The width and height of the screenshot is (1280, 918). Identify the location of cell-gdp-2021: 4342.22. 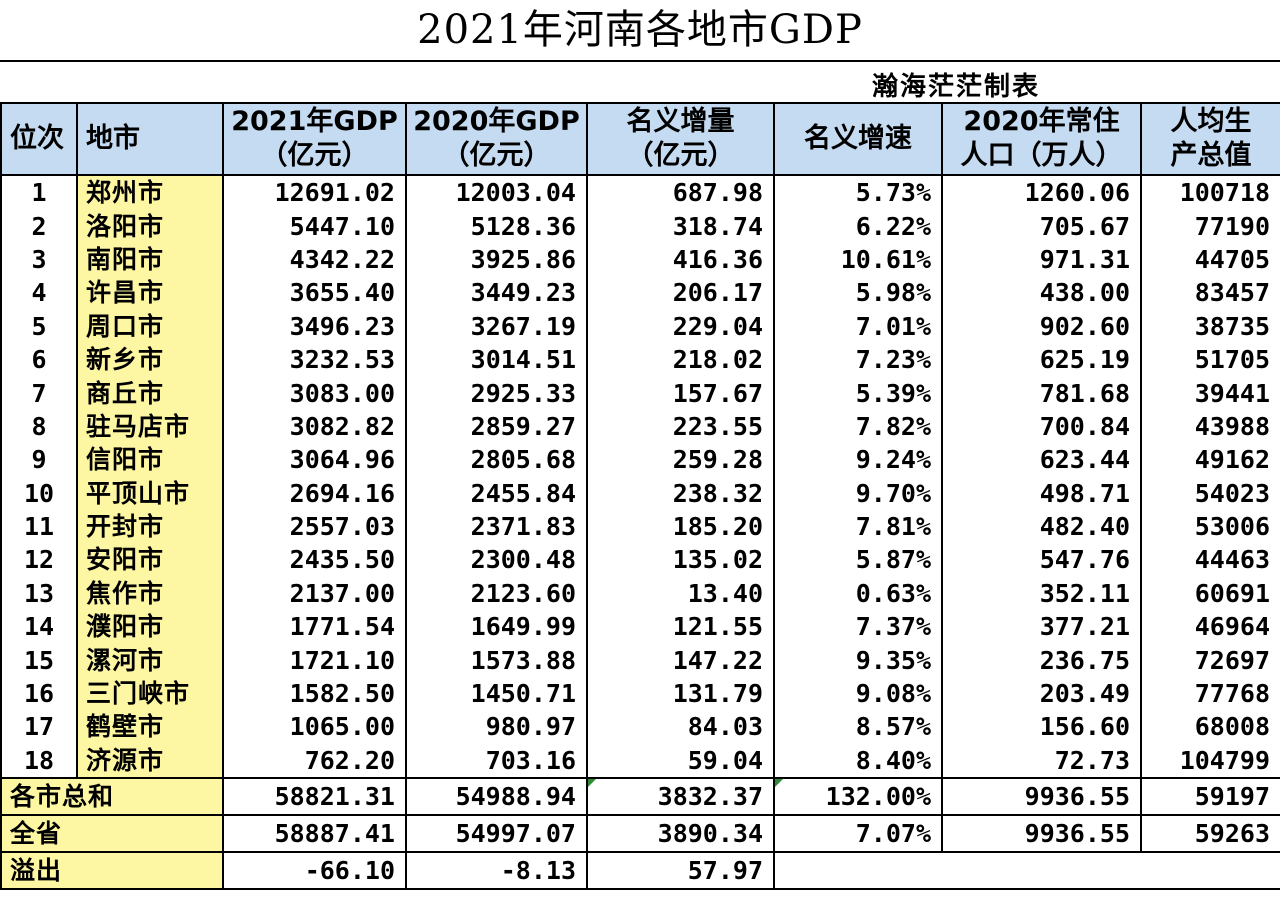
(314, 259).